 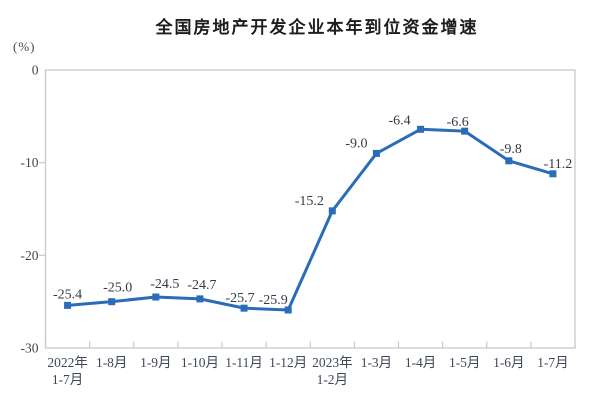 I want to click on data-point-label: -9.8, so click(x=511, y=149).